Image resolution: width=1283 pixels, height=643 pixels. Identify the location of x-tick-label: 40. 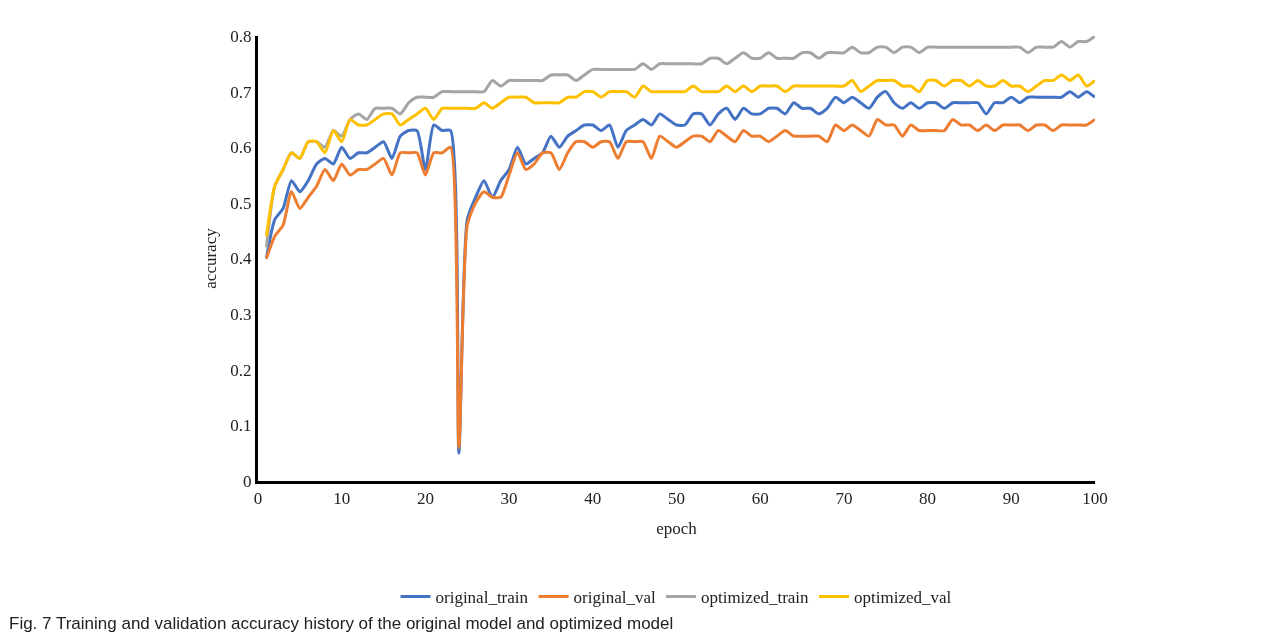
(593, 499).